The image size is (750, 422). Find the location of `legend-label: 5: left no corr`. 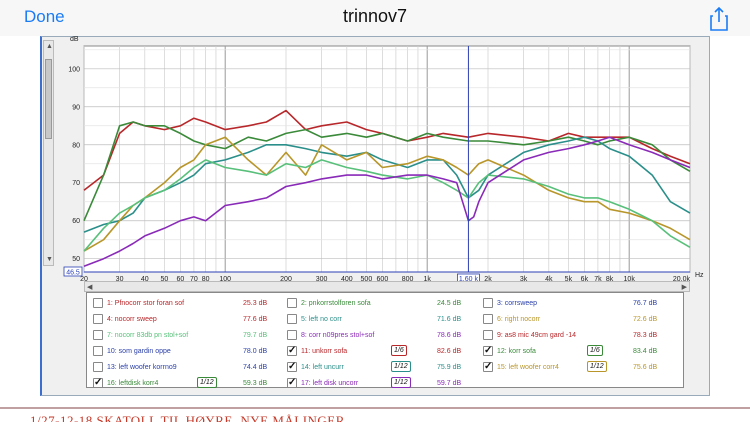

legend-label: 5: left no corr is located at coordinates (321, 319).